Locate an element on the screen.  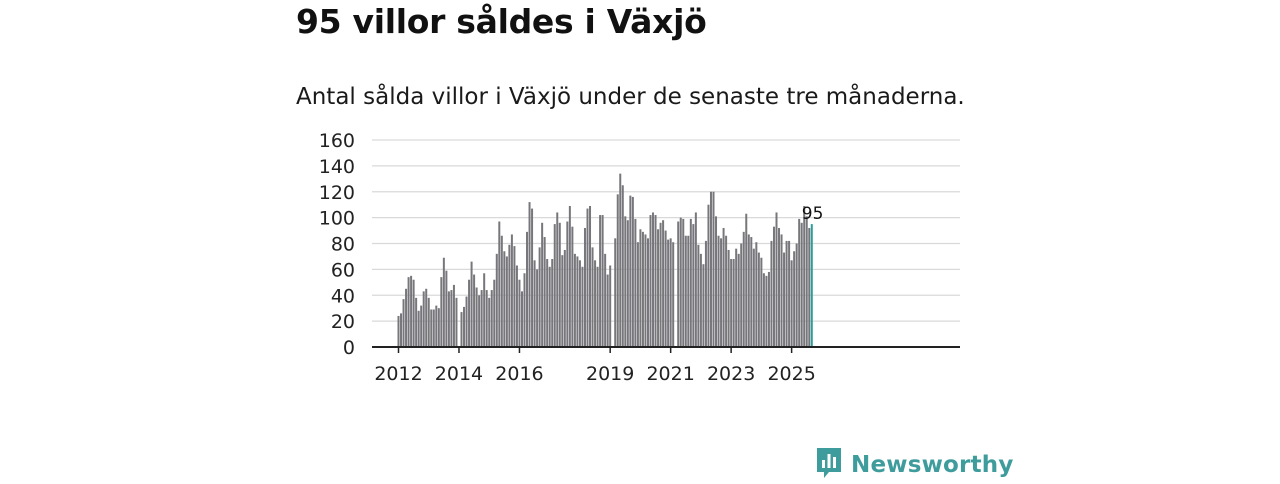
y-tick-label: 0 is located at coordinates (349, 348).